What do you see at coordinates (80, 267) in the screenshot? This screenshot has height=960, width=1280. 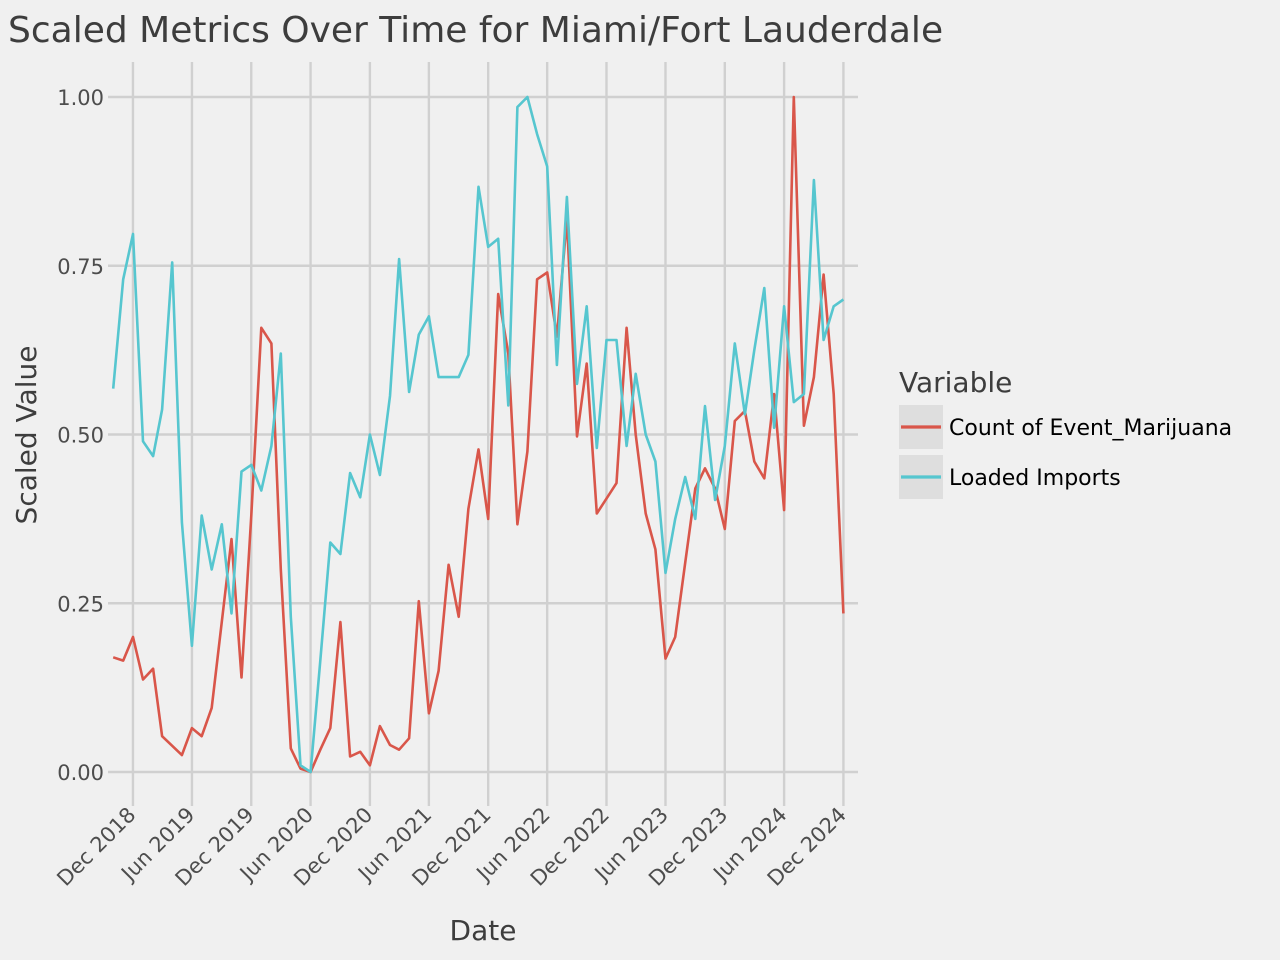 I see `y-tick-label: 0.75` at bounding box center [80, 267].